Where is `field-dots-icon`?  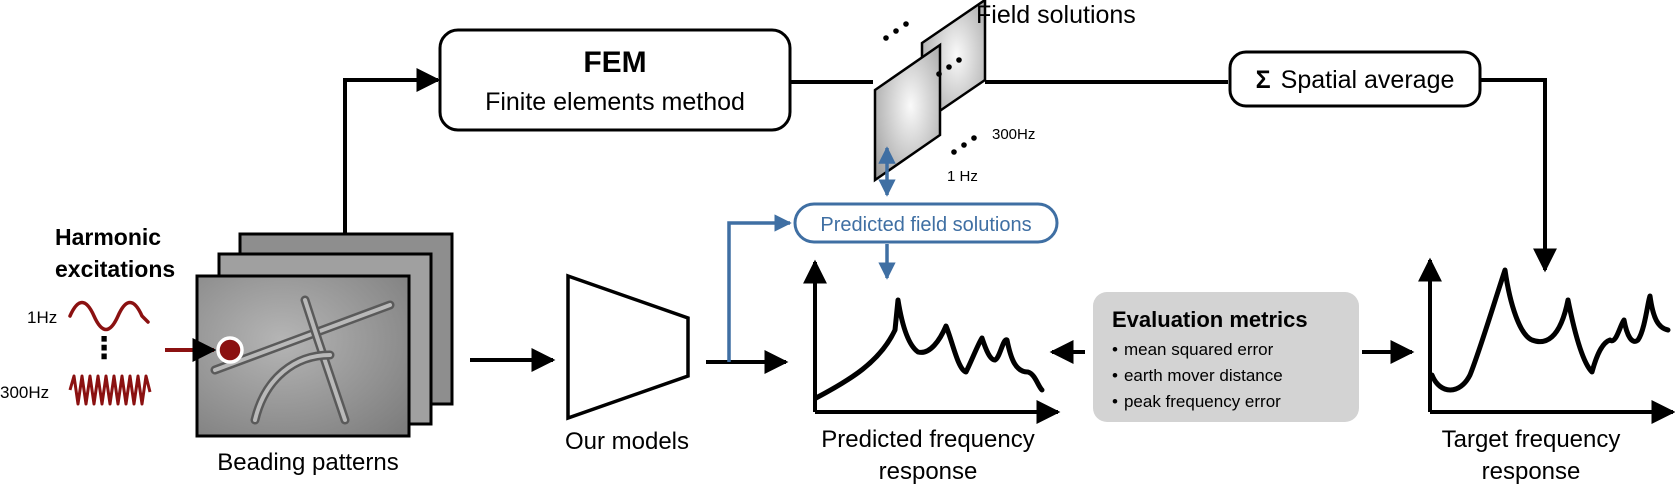
field-dots-icon is located at coordinates (930, 88).